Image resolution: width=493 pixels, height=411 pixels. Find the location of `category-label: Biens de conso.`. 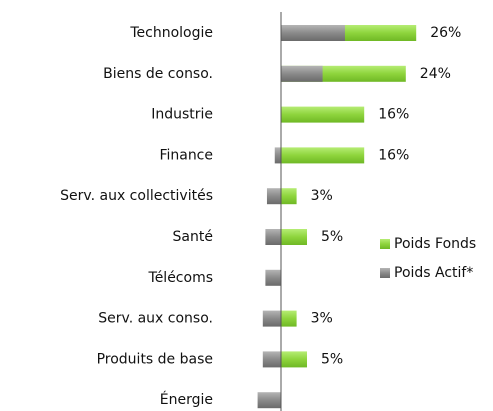

category-label: Biens de conso. is located at coordinates (158, 74).